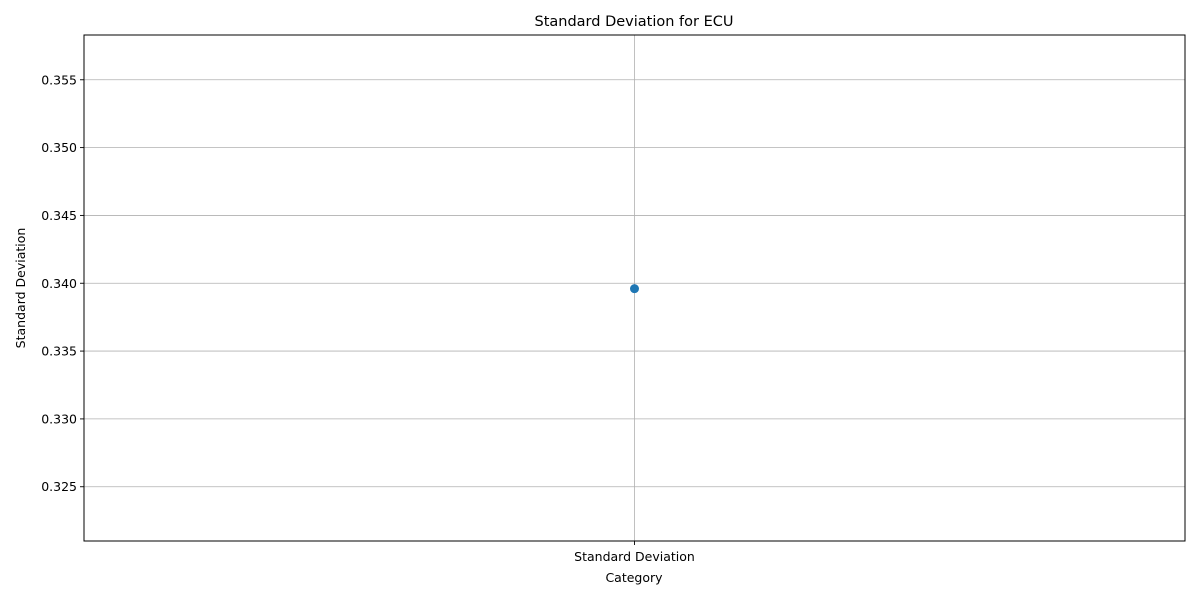  I want to click on y-tick-label: 0.335, so click(59, 351).